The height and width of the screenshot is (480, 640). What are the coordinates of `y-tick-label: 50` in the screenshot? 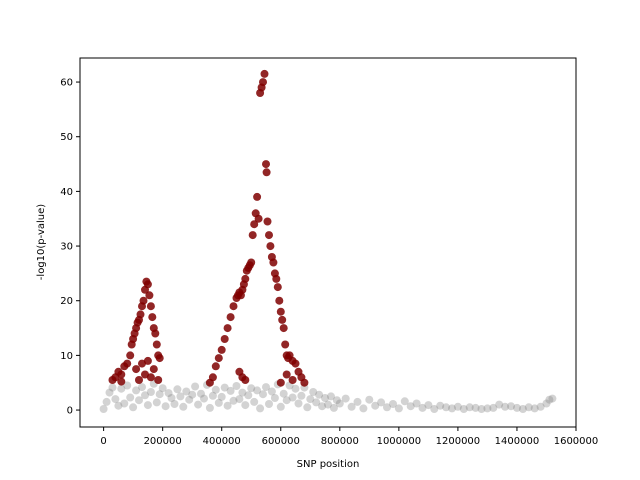 It's located at (66, 137).